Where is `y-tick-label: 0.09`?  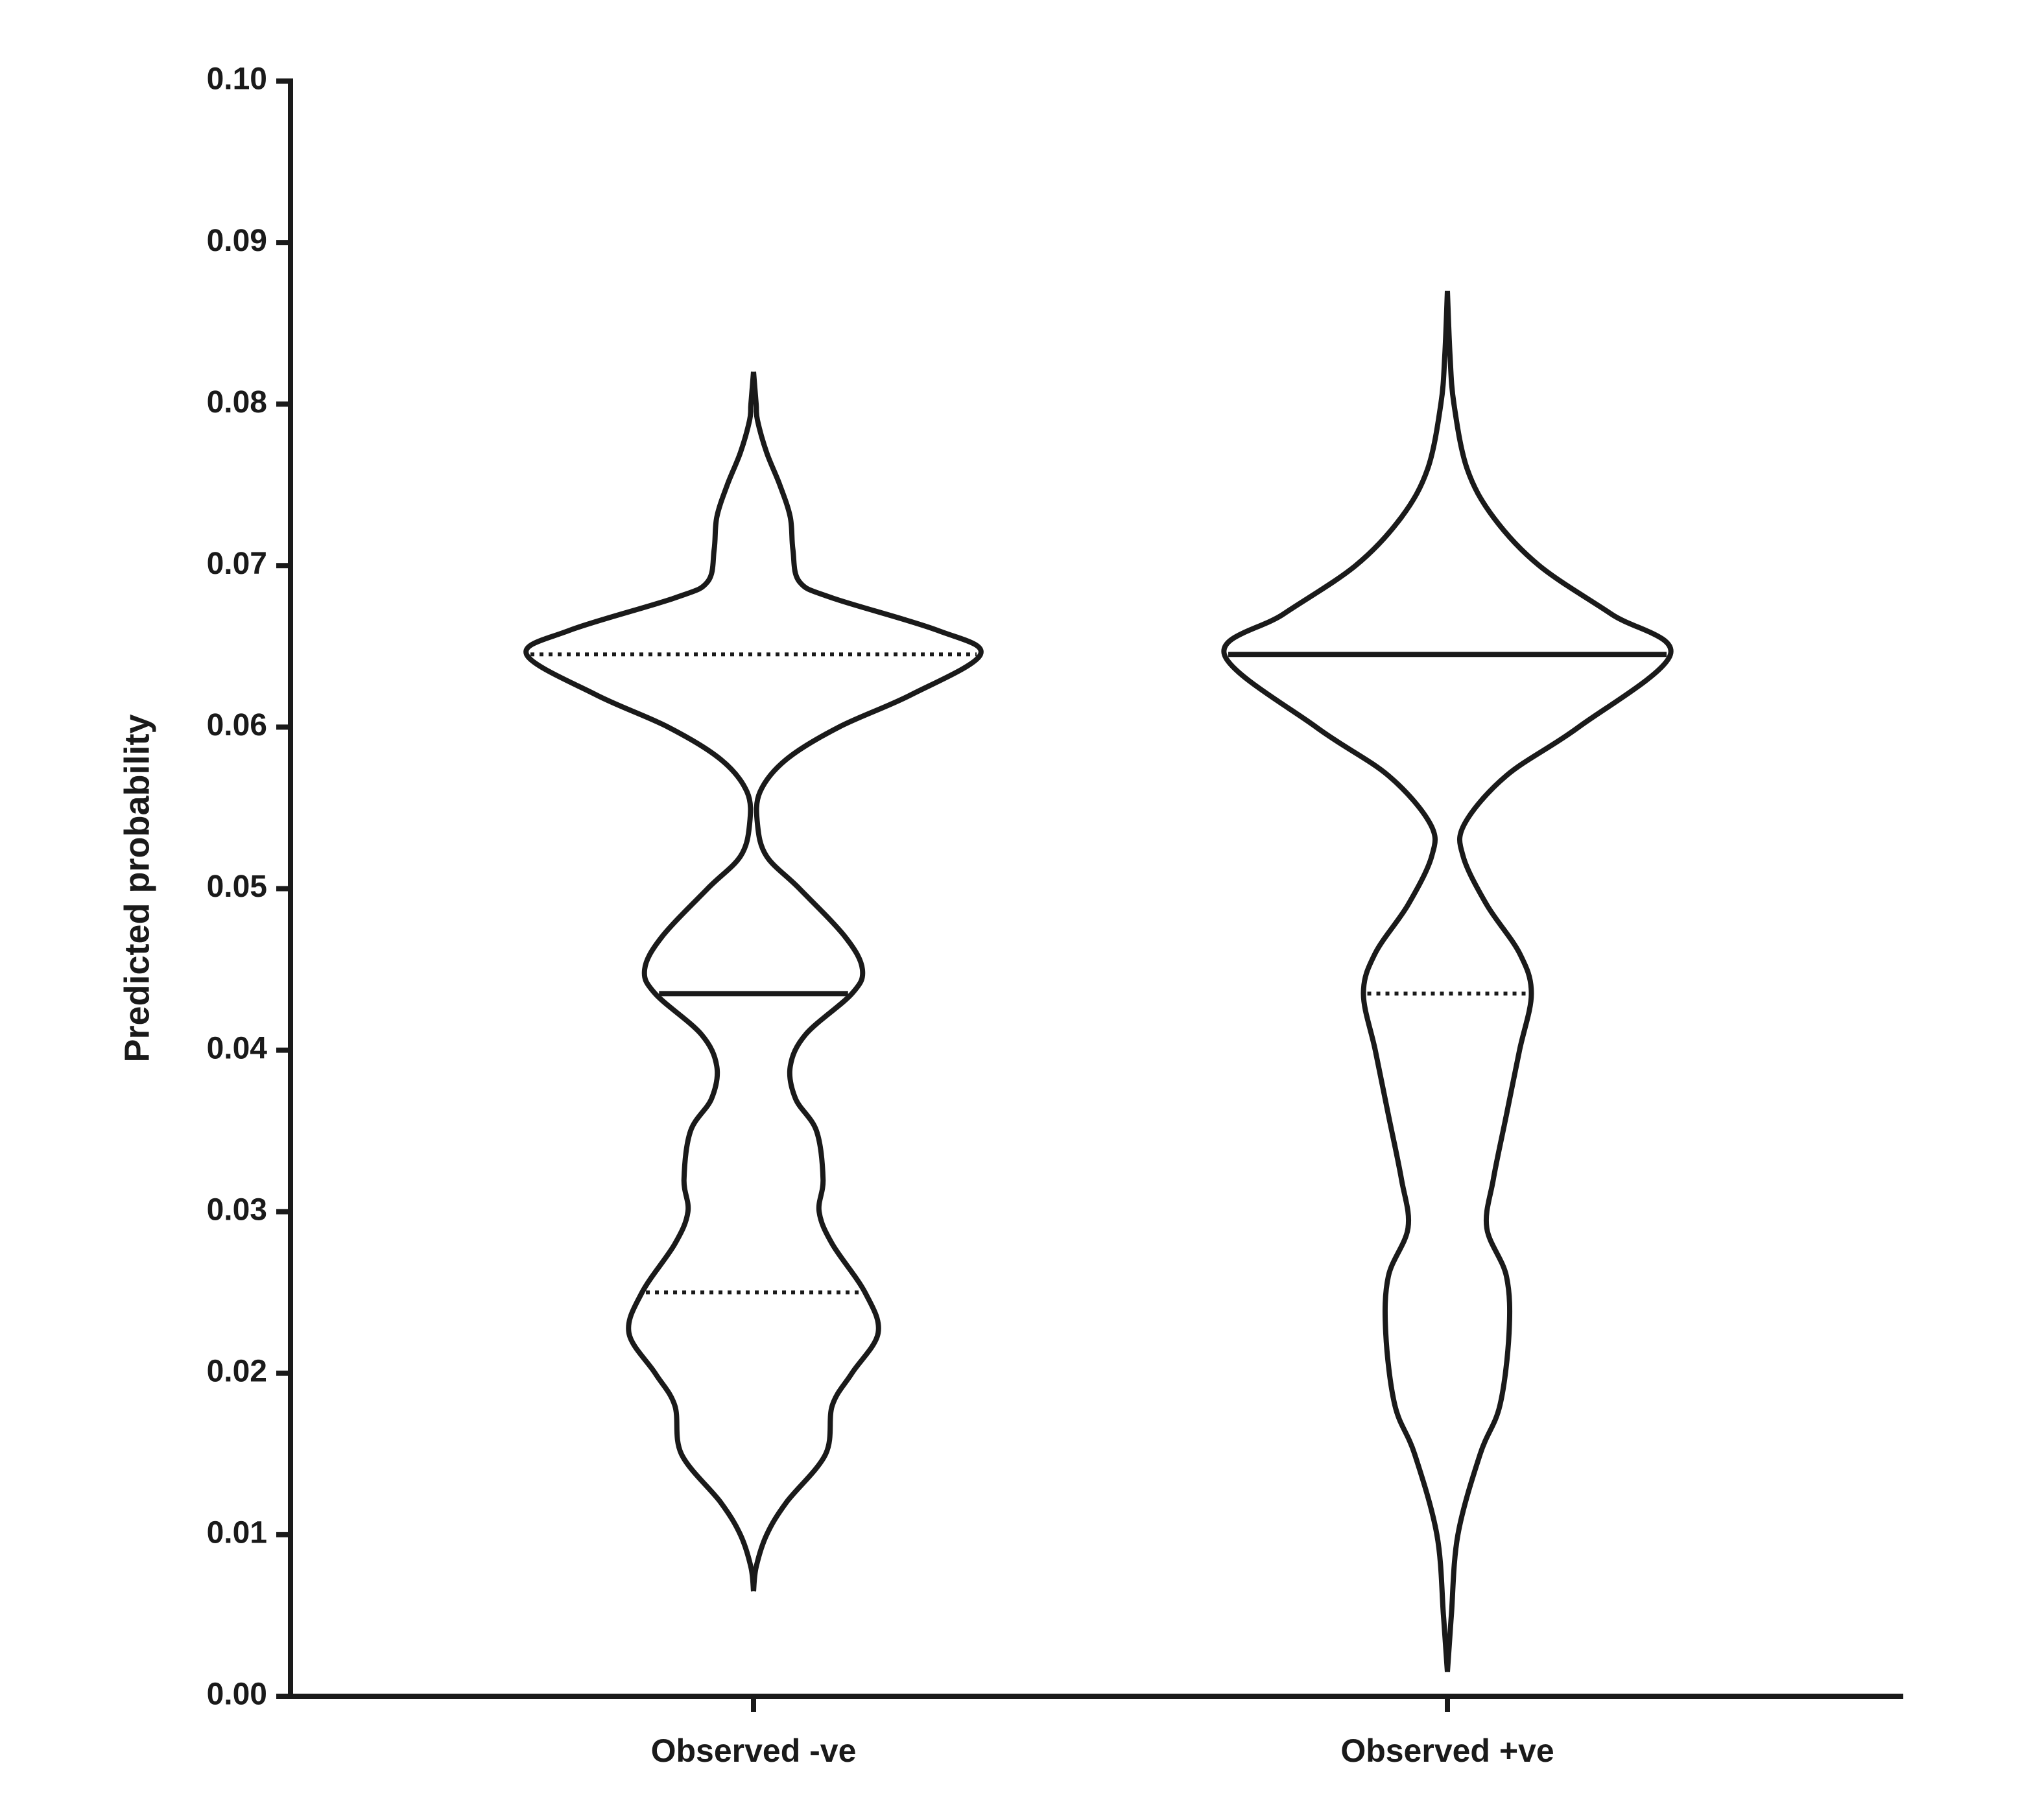
y-tick-label: 0.09 is located at coordinates (237, 241).